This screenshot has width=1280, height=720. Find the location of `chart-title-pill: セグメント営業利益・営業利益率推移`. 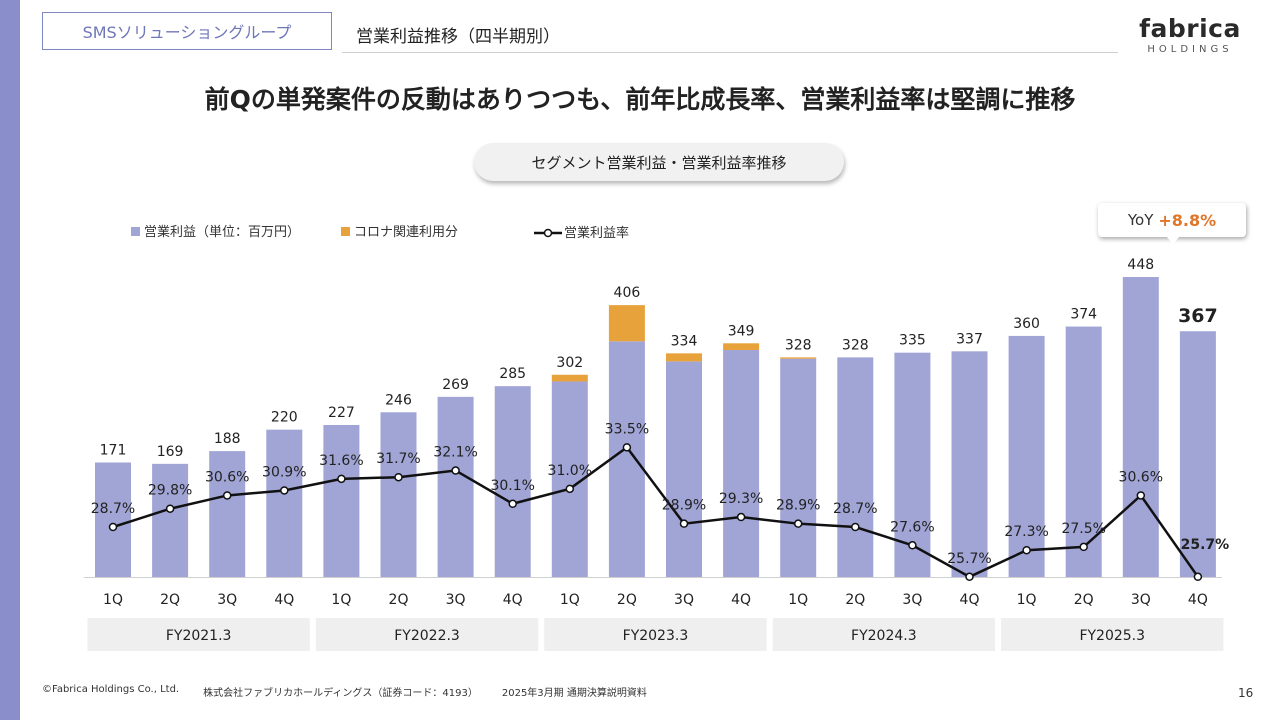

chart-title-pill: セグメント営業利益・営業利益率推移 is located at coordinates (659, 162).